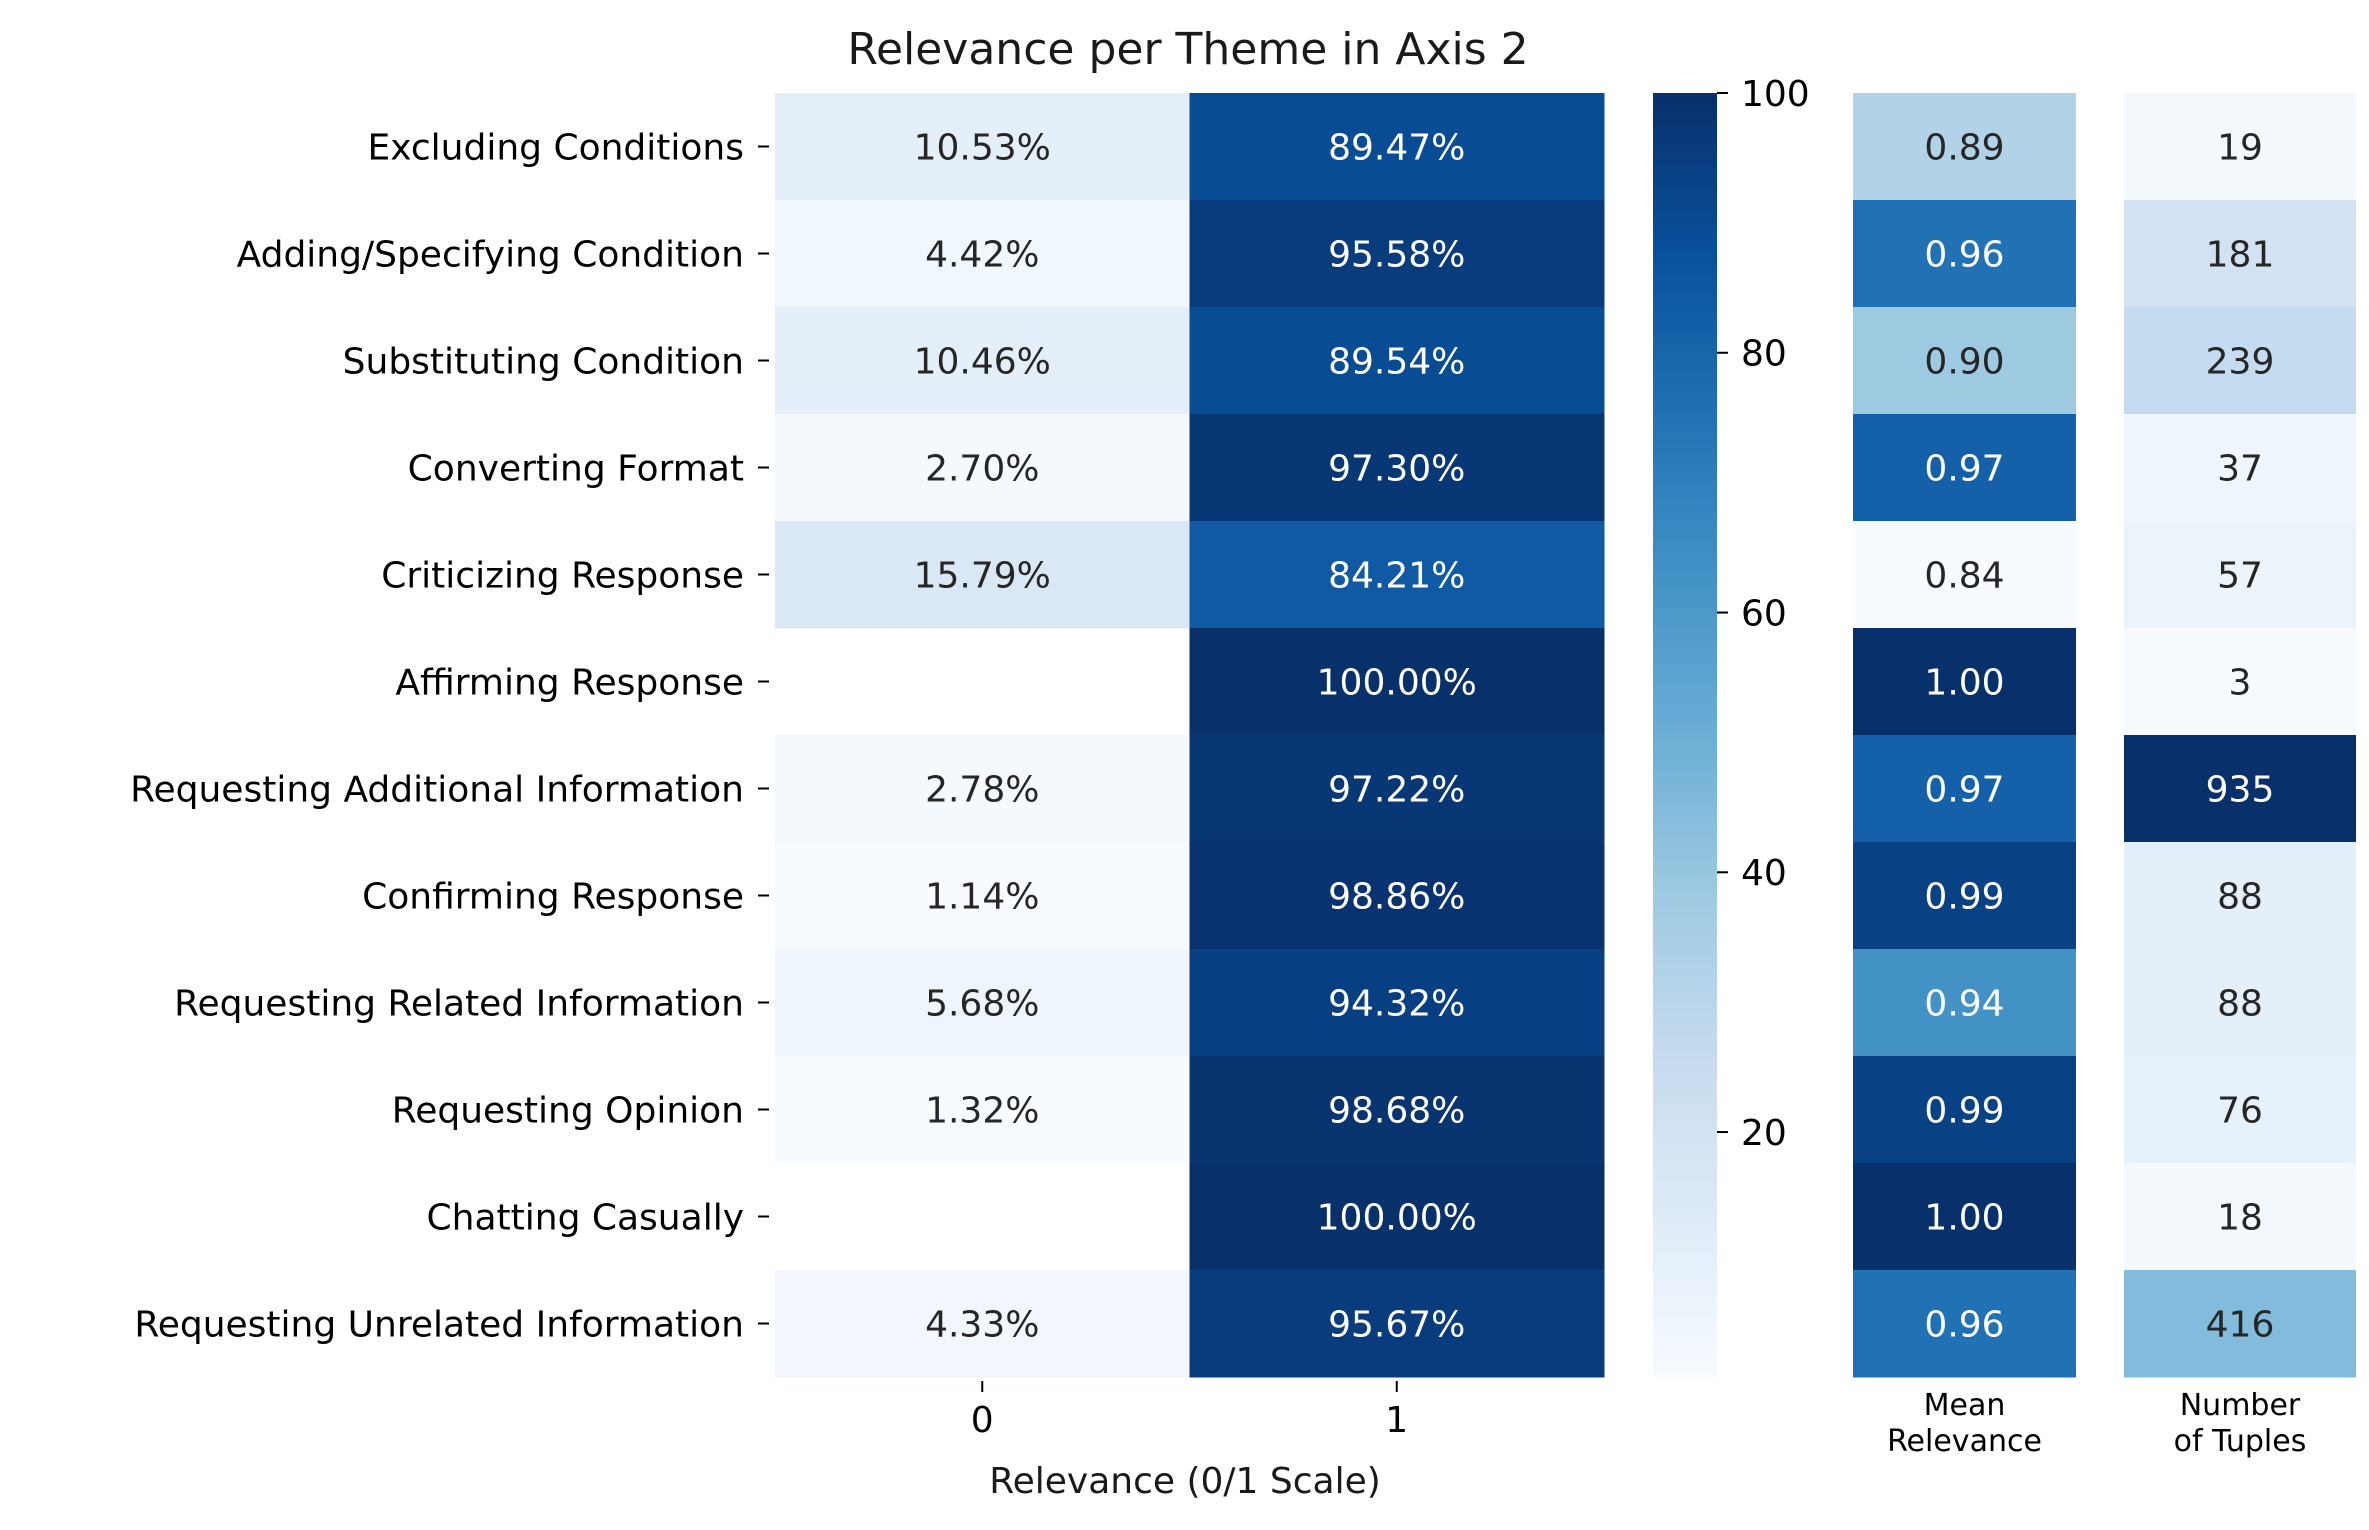 This screenshot has height=1530, width=2369. What do you see at coordinates (543, 361) in the screenshot?
I see `y-tick-label: Substituting Condition` at bounding box center [543, 361].